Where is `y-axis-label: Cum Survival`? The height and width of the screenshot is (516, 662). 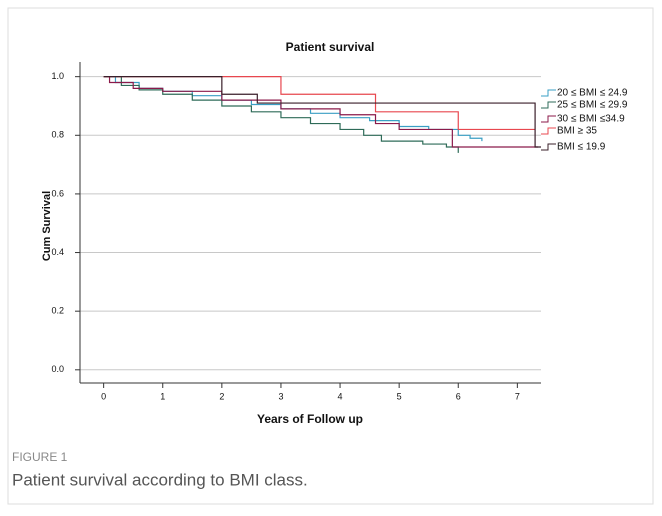
y-axis-label: Cum Survival is located at coordinates (47, 226).